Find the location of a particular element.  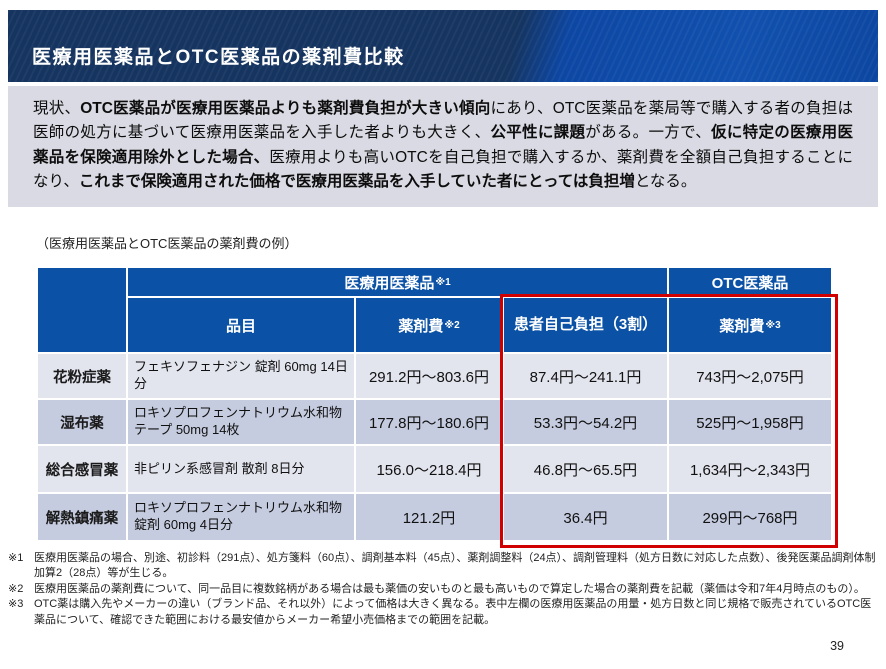

row-cost: 121.2円 is located at coordinates (429, 517).